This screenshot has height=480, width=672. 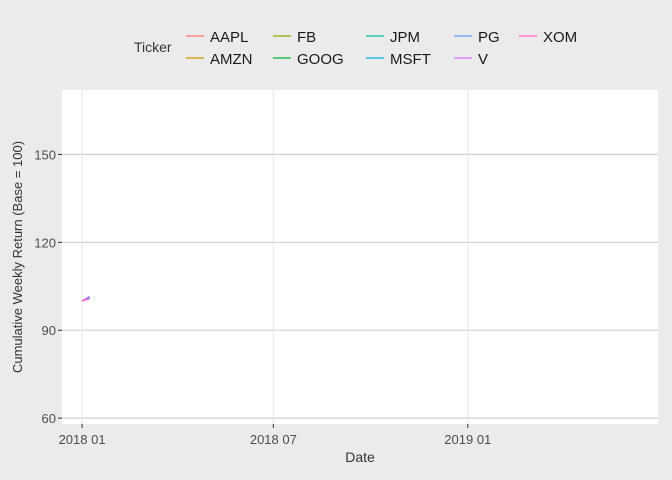 What do you see at coordinates (48, 286) in the screenshot?
I see `y-axis: 60 90 120 150` at bounding box center [48, 286].